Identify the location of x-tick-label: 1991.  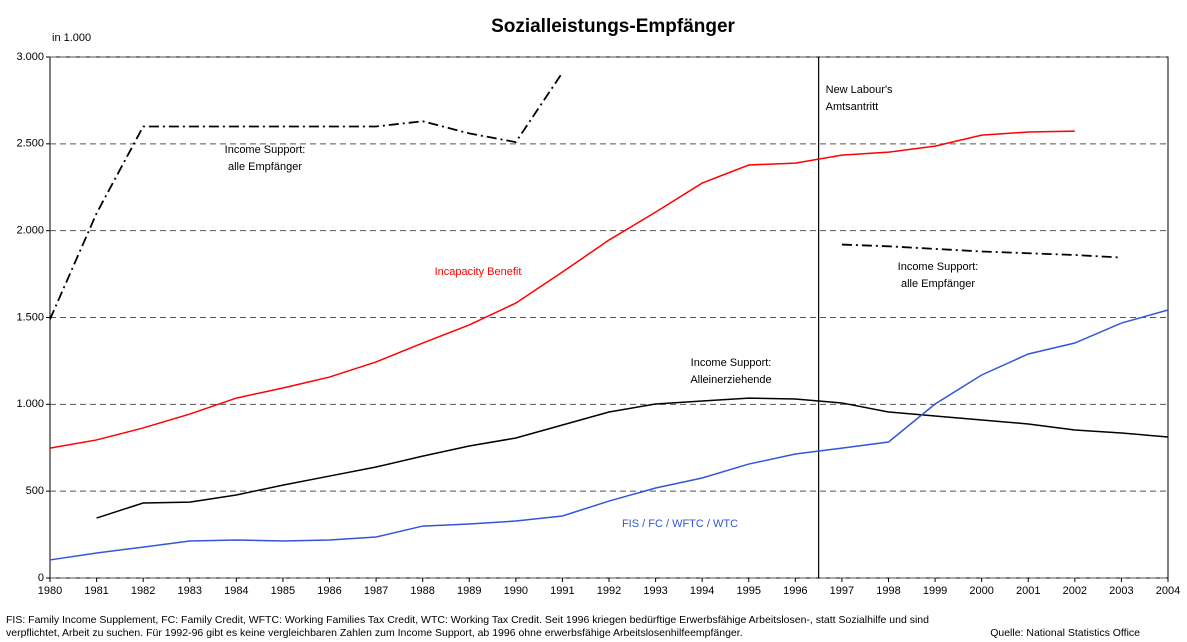
(562, 591).